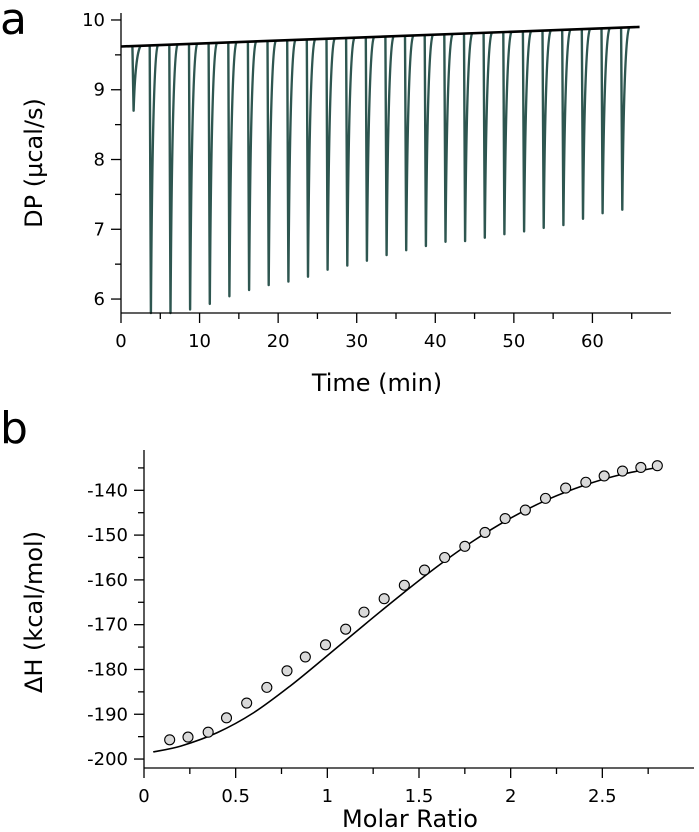 The height and width of the screenshot is (832, 699). Describe the element at coordinates (107, 535) in the screenshot. I see `y-tick-label-b: -150` at that location.